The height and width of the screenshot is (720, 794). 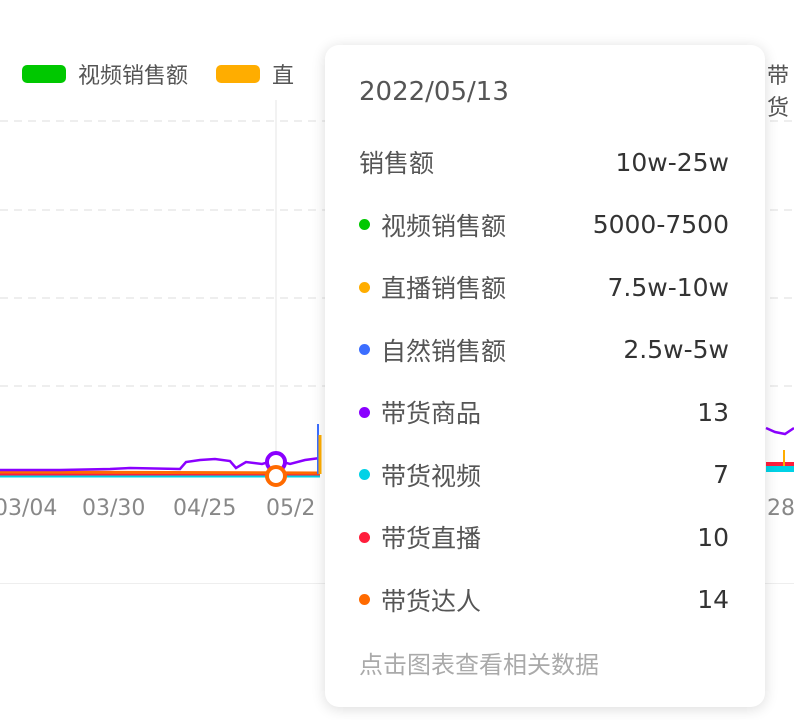 What do you see at coordinates (780, 508) in the screenshot?
I see `x-tick-label: 28` at bounding box center [780, 508].